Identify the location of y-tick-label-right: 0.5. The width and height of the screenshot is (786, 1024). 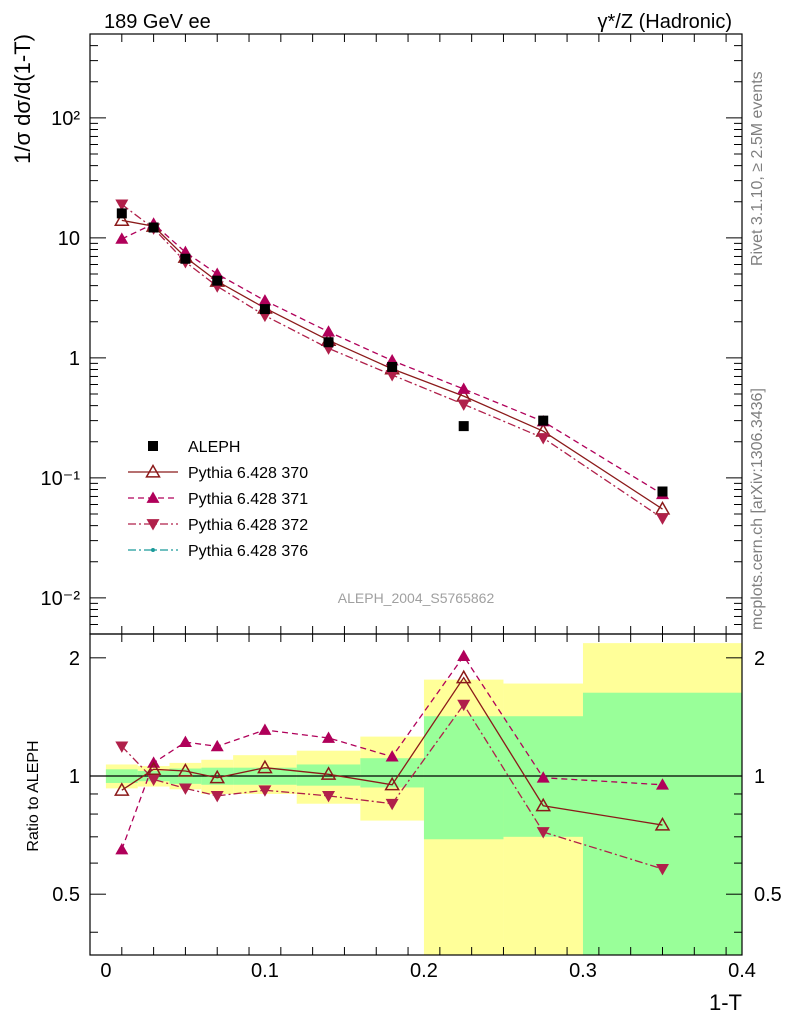
(768, 895).